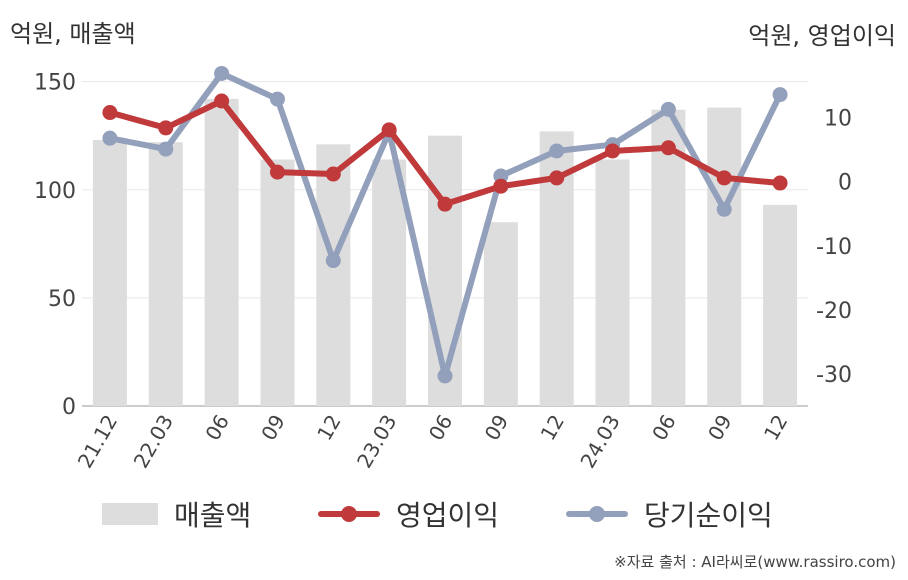 The image size is (908, 580). I want to click on legend-item-net-income: 당기순이익, so click(669, 514).